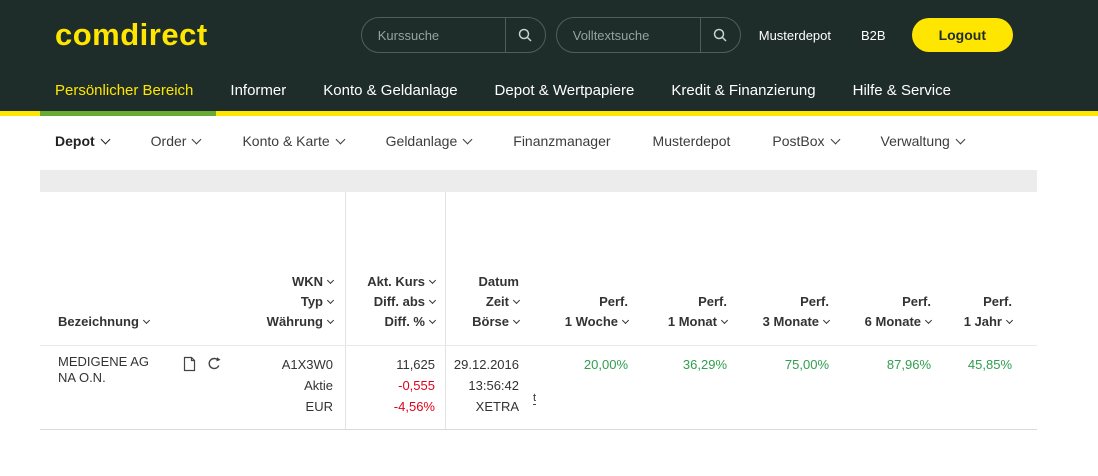  What do you see at coordinates (797, 322) in the screenshot?
I see `sort-perf-3monate: 3 Monate` at bounding box center [797, 322].